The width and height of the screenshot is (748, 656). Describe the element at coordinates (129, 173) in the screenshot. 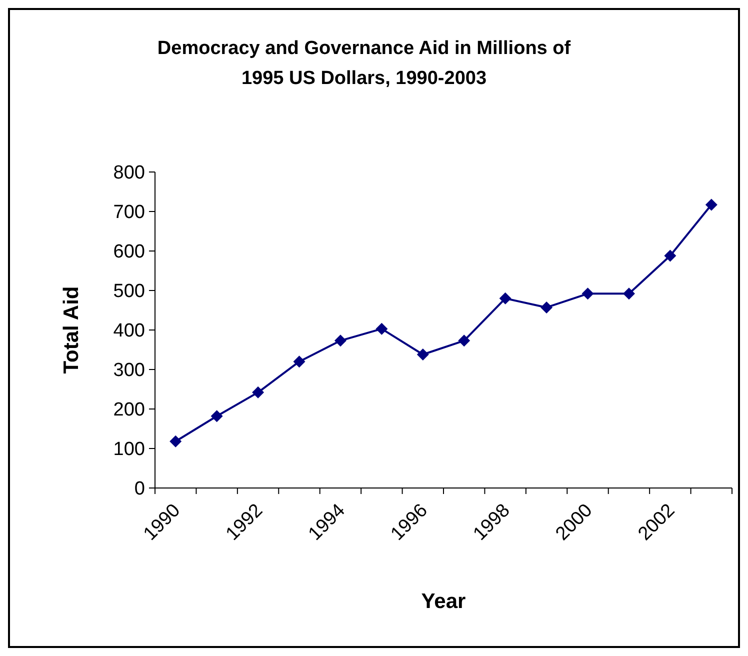

I see `y-tick-label: 800` at that location.